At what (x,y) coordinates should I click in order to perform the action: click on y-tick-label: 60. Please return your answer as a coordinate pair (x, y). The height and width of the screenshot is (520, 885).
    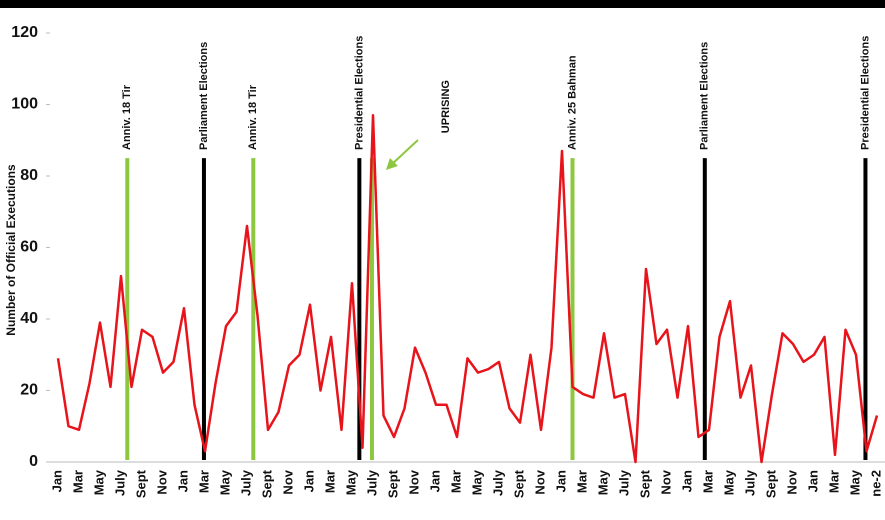
    Looking at the image, I should click on (29, 247).